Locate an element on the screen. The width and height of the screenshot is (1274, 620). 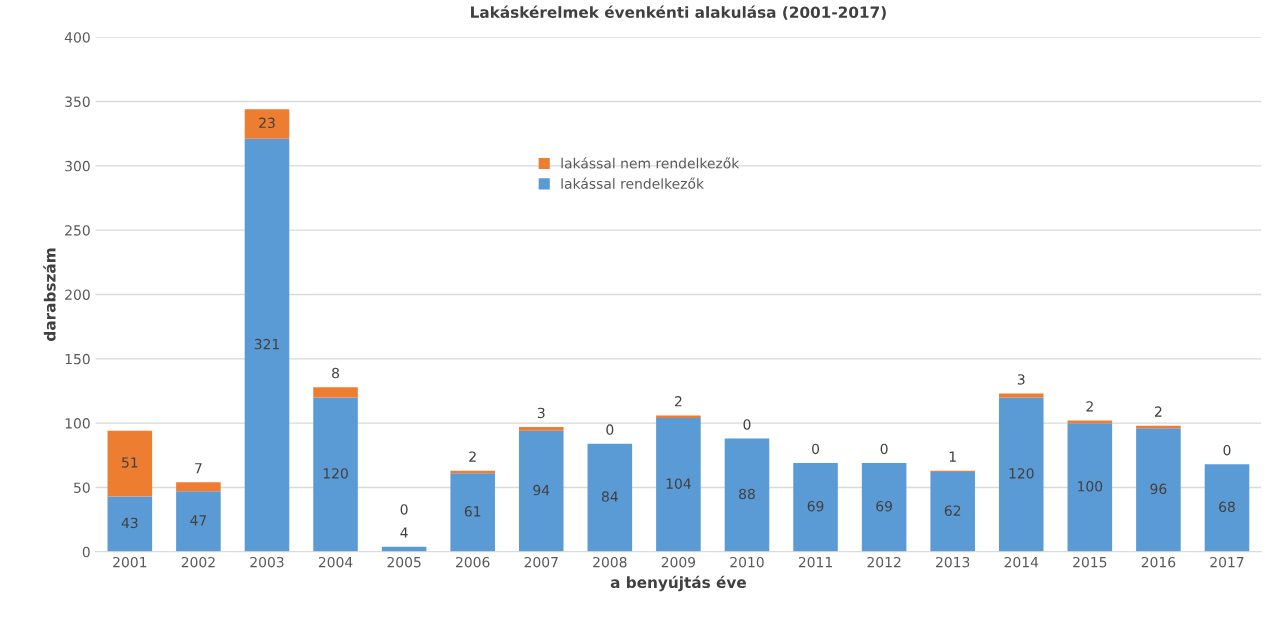
y-axis-title: darabszám is located at coordinates (49, 294).